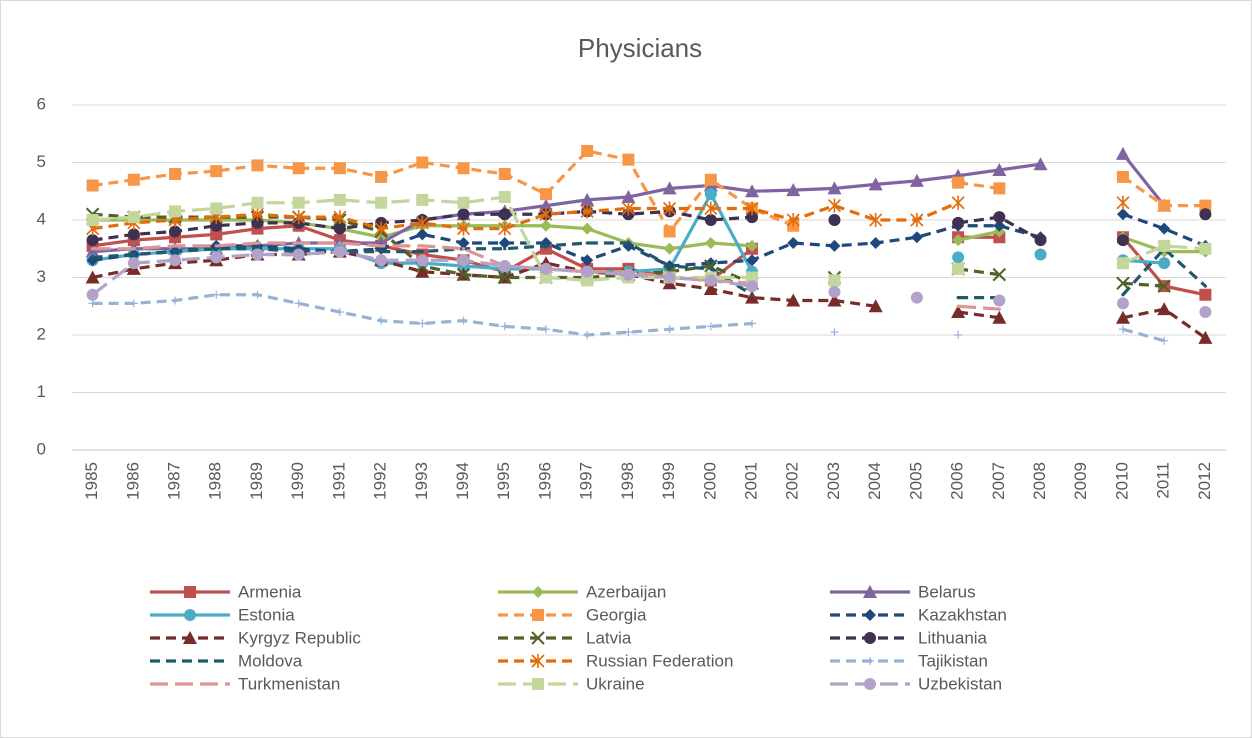 The height and width of the screenshot is (738, 1252). What do you see at coordinates (41, 103) in the screenshot?
I see `y-tick-label: 6` at bounding box center [41, 103].